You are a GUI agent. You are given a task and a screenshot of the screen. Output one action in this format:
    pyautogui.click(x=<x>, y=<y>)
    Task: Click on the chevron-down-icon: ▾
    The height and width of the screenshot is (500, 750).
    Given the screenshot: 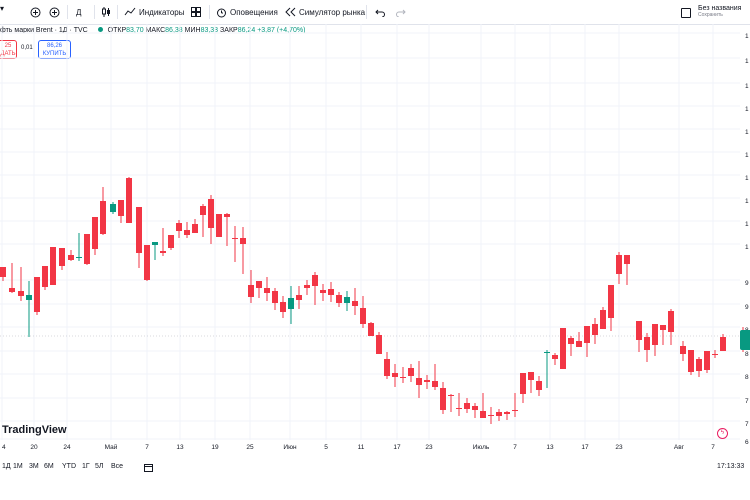 What is the action you would take?
    pyautogui.click(x=2, y=8)
    